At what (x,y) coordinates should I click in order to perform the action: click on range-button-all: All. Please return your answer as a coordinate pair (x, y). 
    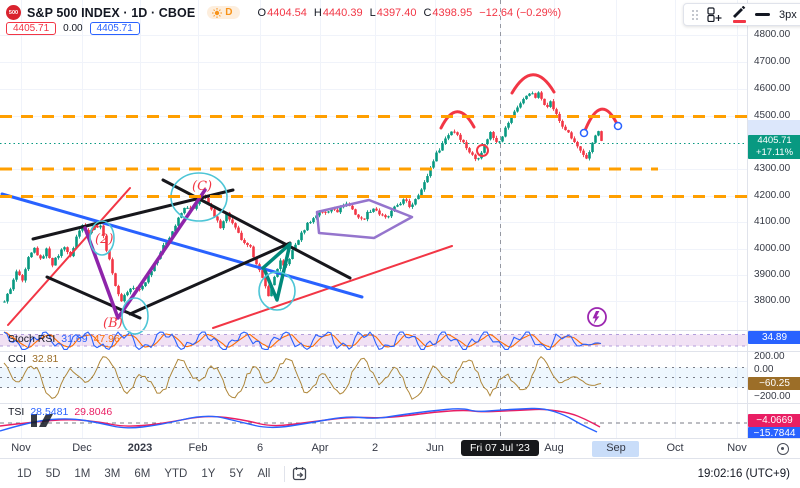
    Looking at the image, I should click on (264, 473).